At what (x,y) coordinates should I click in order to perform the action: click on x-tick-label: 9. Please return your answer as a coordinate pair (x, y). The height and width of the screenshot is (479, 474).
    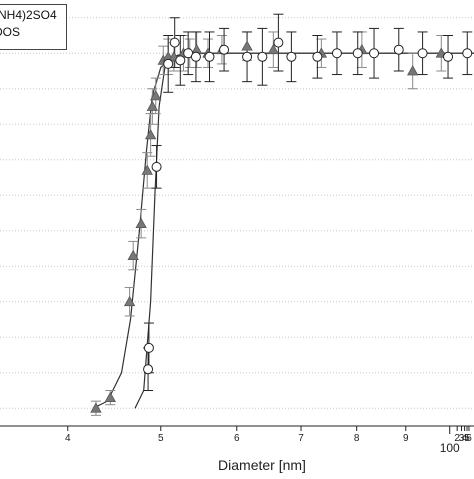
    Looking at the image, I should click on (406, 438).